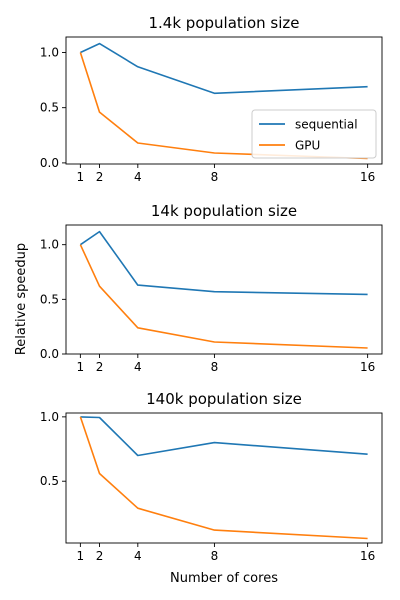 This screenshot has width=400, height=600. I want to click on legend-entry-gpu: GPU, so click(307, 146).